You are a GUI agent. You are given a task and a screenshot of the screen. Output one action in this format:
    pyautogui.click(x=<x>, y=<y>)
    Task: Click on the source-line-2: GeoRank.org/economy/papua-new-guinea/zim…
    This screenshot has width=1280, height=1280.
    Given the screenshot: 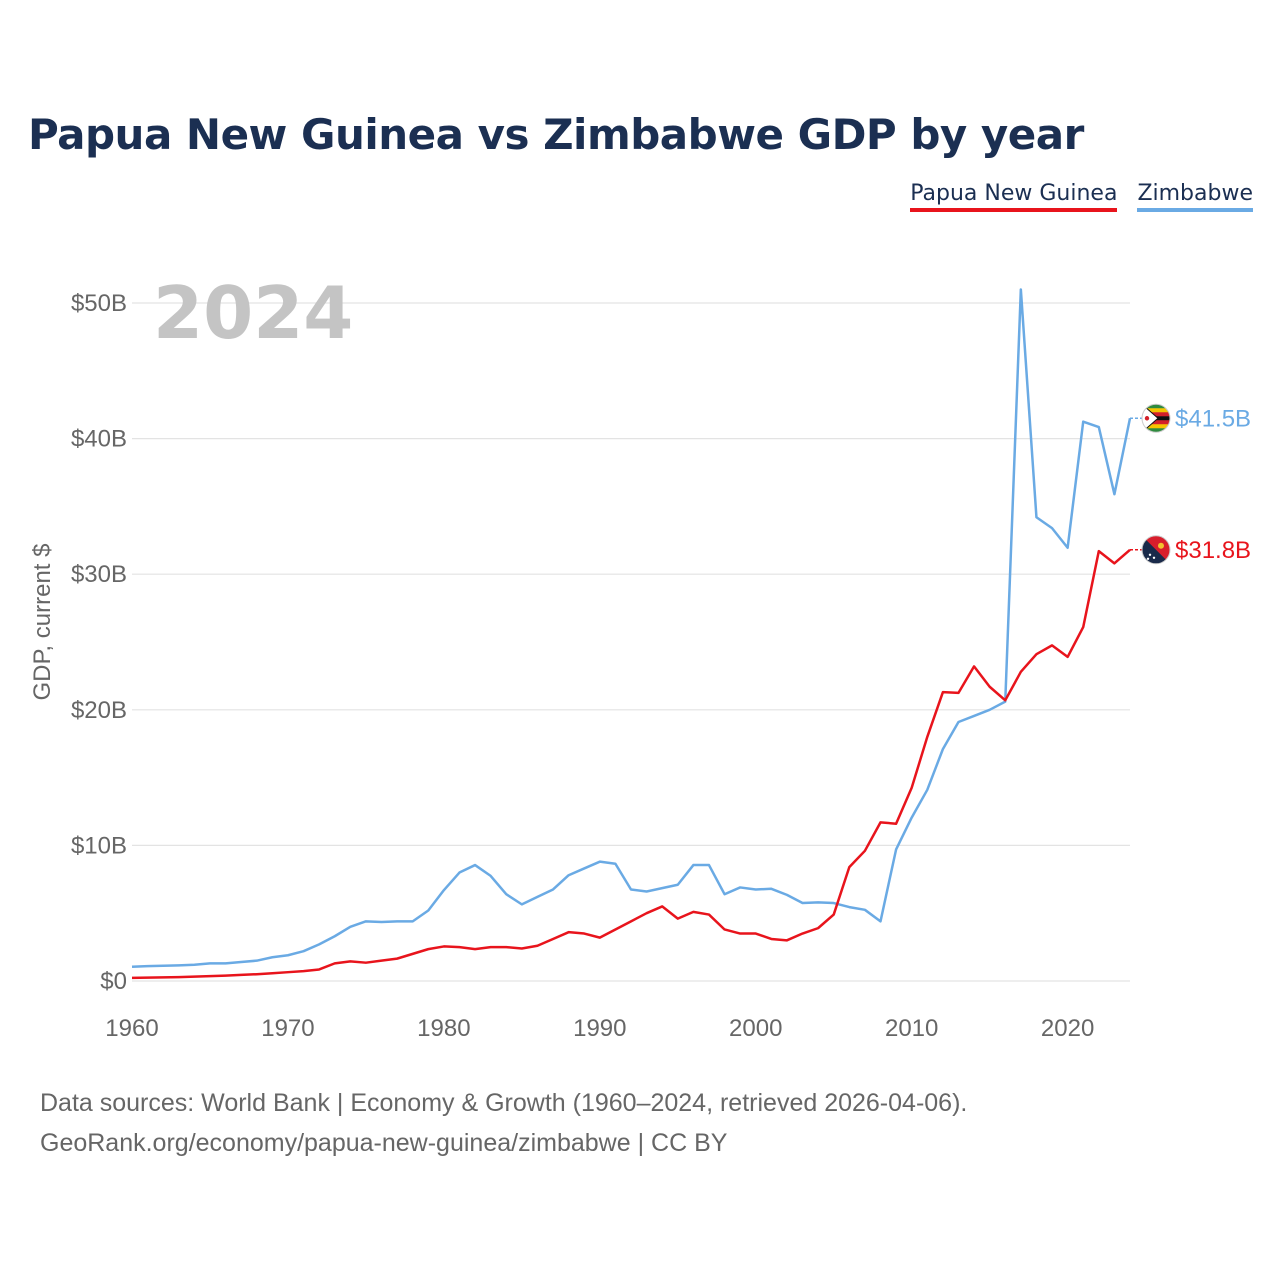 What is the action you would take?
    pyautogui.click(x=384, y=1143)
    